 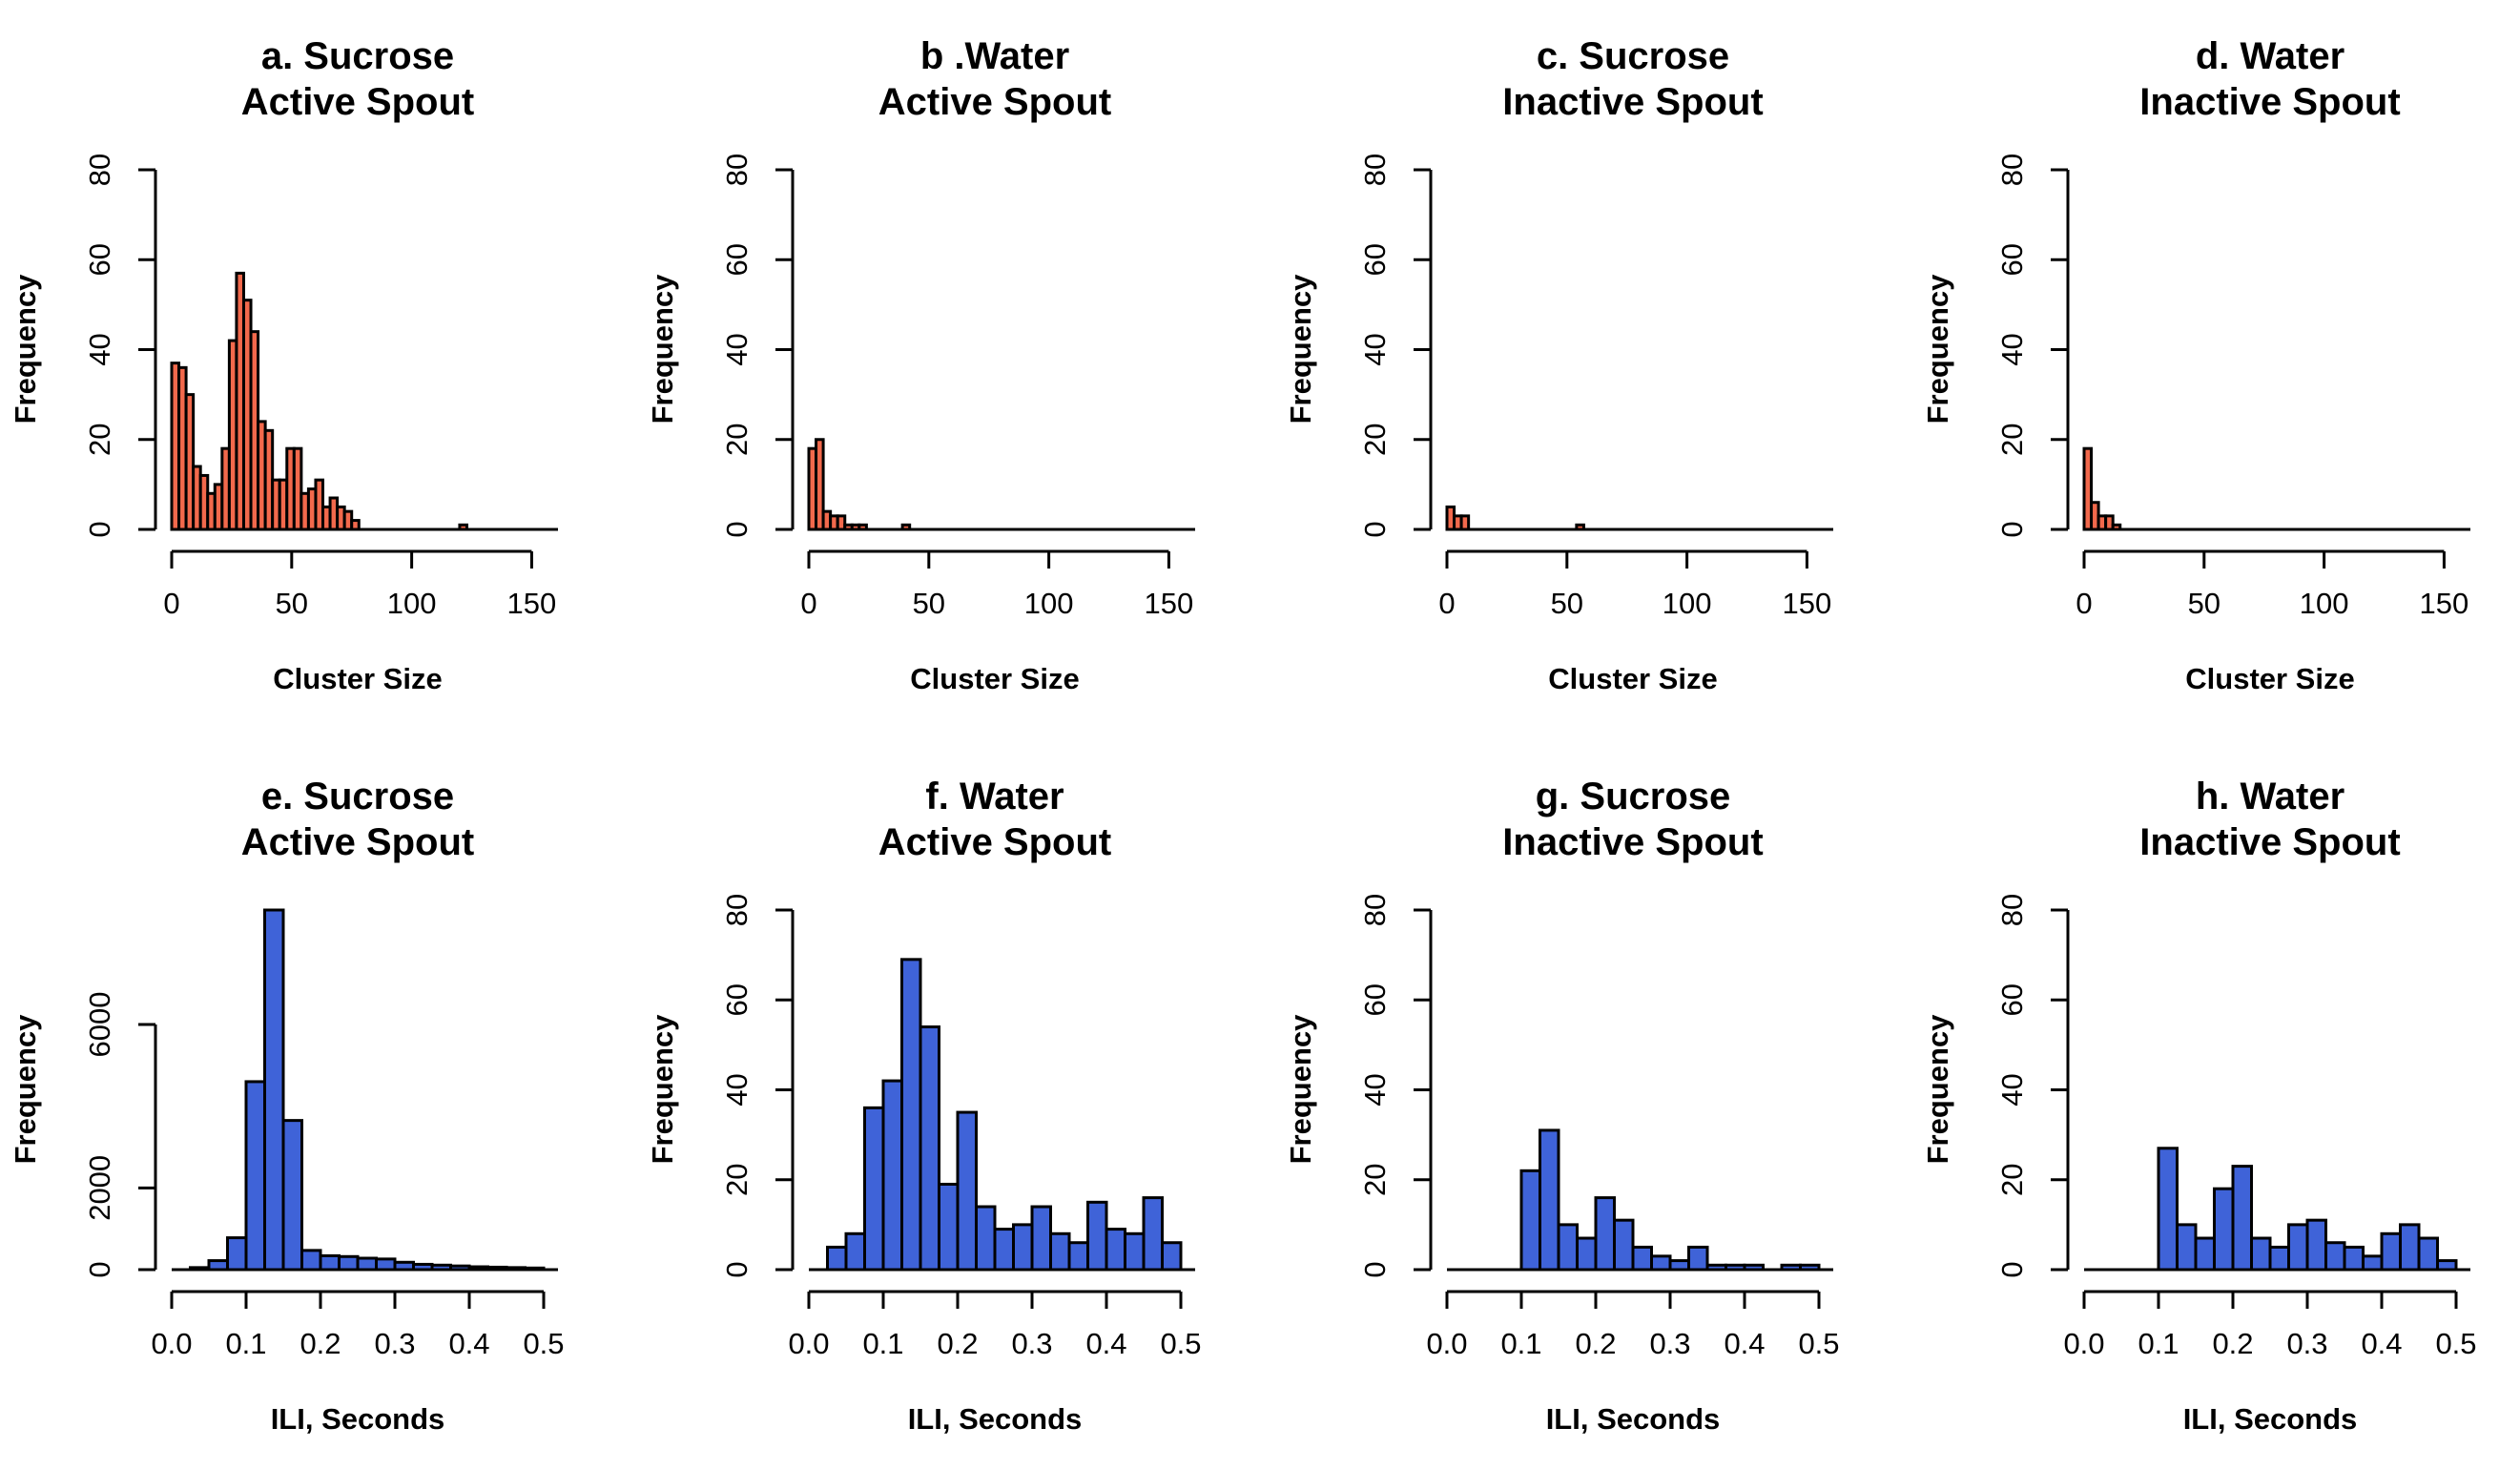 What do you see at coordinates (995, 102) in the screenshot?
I see `panel-subtitle: Active Spout` at bounding box center [995, 102].